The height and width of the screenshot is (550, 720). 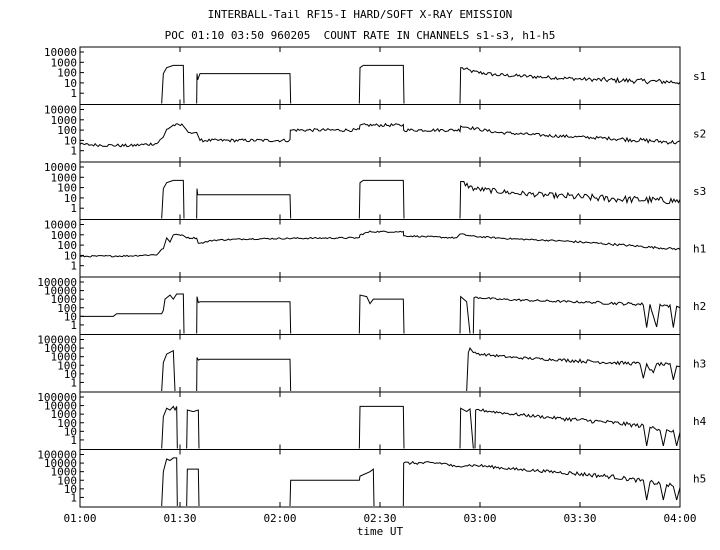 What do you see at coordinates (169, 482) in the screenshot?
I see `series-line-h5-seg0` at bounding box center [169, 482].